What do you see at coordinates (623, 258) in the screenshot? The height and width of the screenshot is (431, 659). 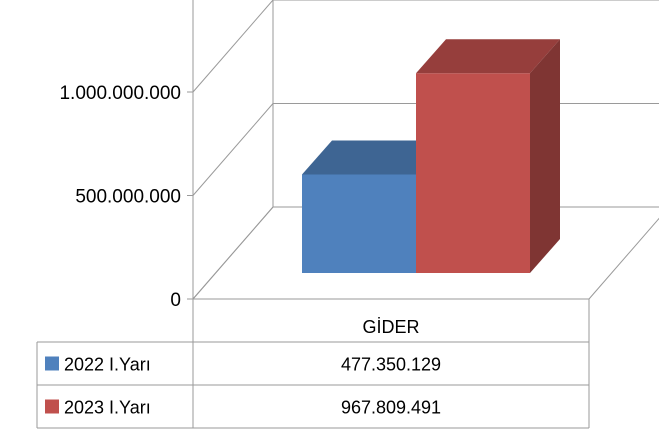 I see `floor-right-edge` at bounding box center [623, 258].